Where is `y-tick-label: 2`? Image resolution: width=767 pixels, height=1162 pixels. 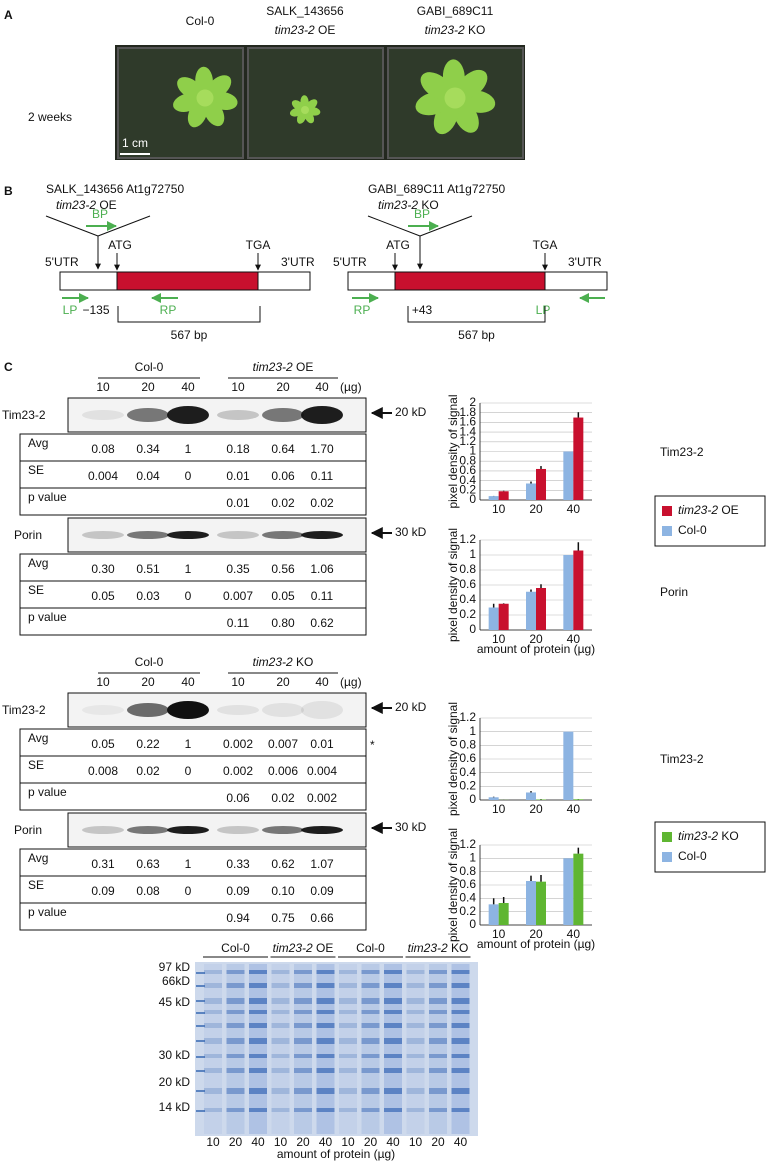 y-tick-label: 2 is located at coordinates (472, 402).